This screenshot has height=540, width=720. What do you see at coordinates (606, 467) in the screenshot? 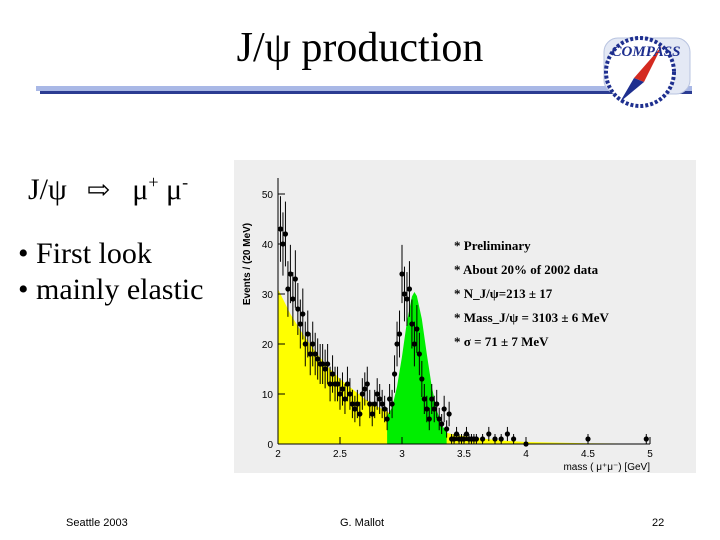
I see `x-axis-title: mass ( μ⁺μ⁻) [GeV]` at bounding box center [606, 467].